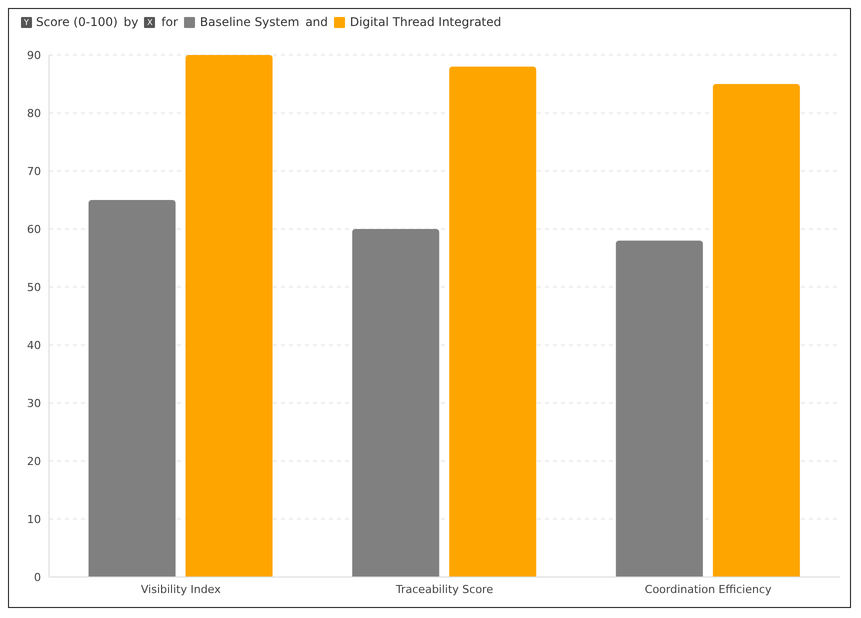 This screenshot has width=861, height=618. What do you see at coordinates (708, 589) in the screenshot?
I see `x-tick-label: Coordination Efficiency` at bounding box center [708, 589].